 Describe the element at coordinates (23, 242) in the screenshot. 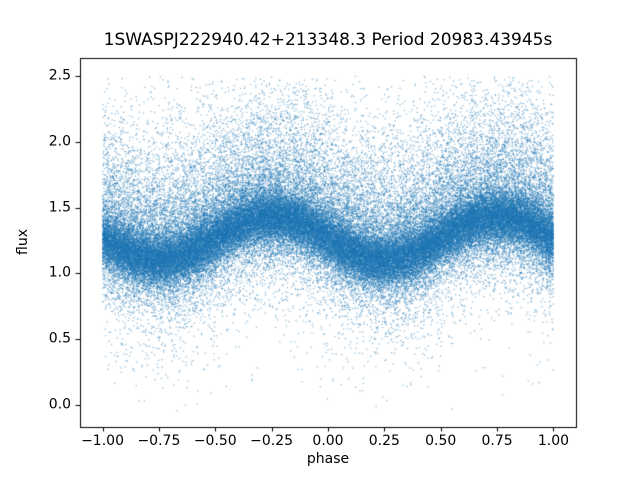

I see `y-axis-label: flux` at that location.